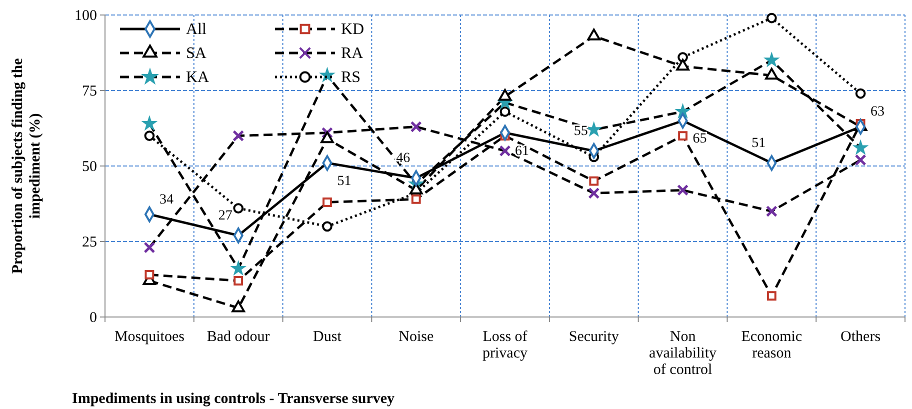 This screenshot has width=912, height=409. I want to click on x-tick-label: Security, so click(594, 337).